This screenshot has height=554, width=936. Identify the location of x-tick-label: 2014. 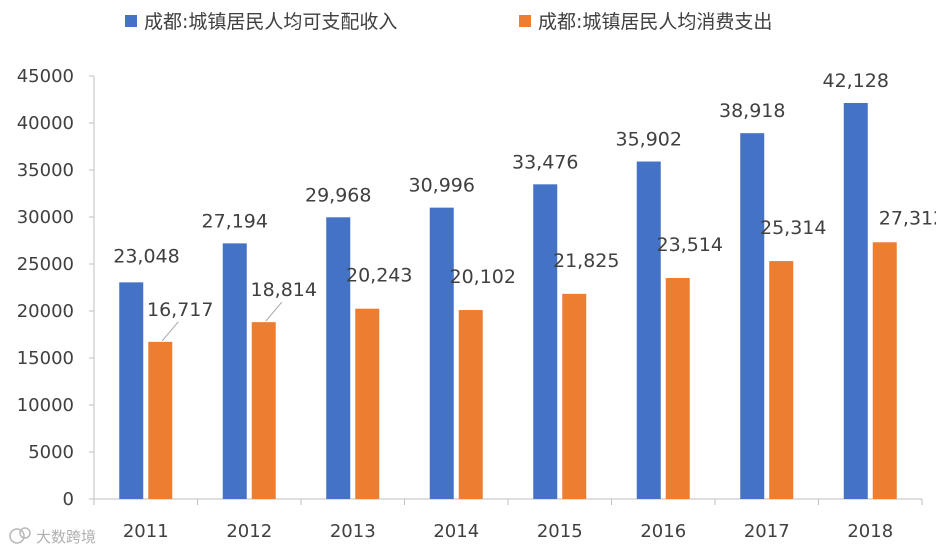
(456, 531).